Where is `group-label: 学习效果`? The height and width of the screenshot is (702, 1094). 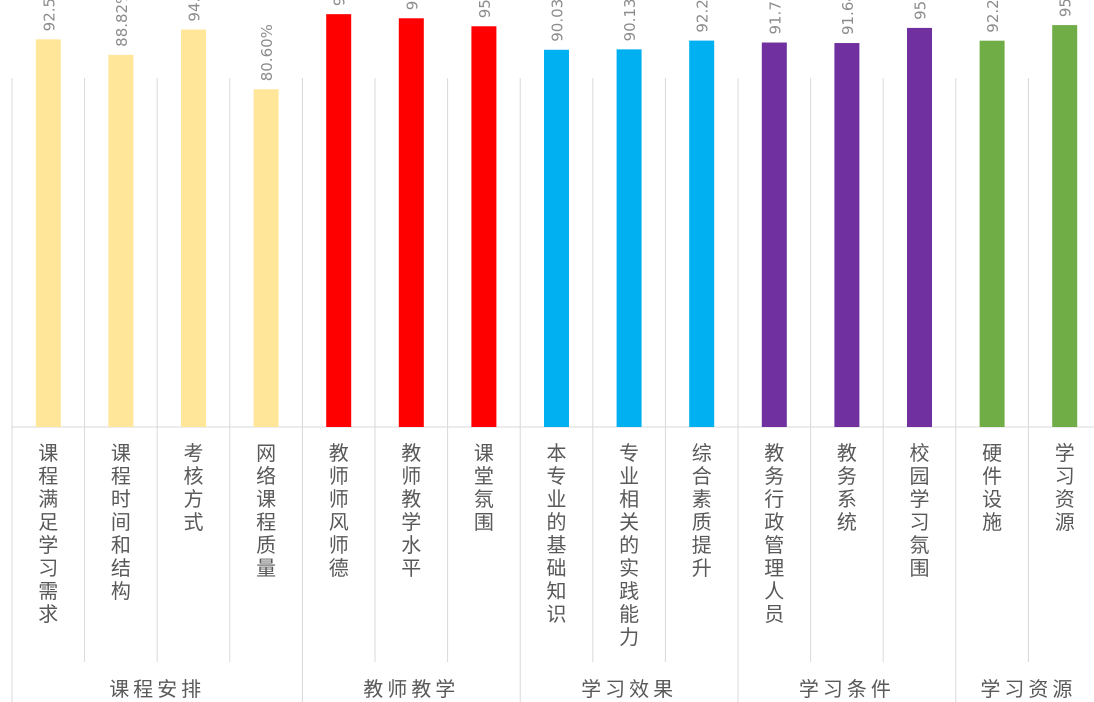 group-label: 学习效果 is located at coordinates (629, 689).